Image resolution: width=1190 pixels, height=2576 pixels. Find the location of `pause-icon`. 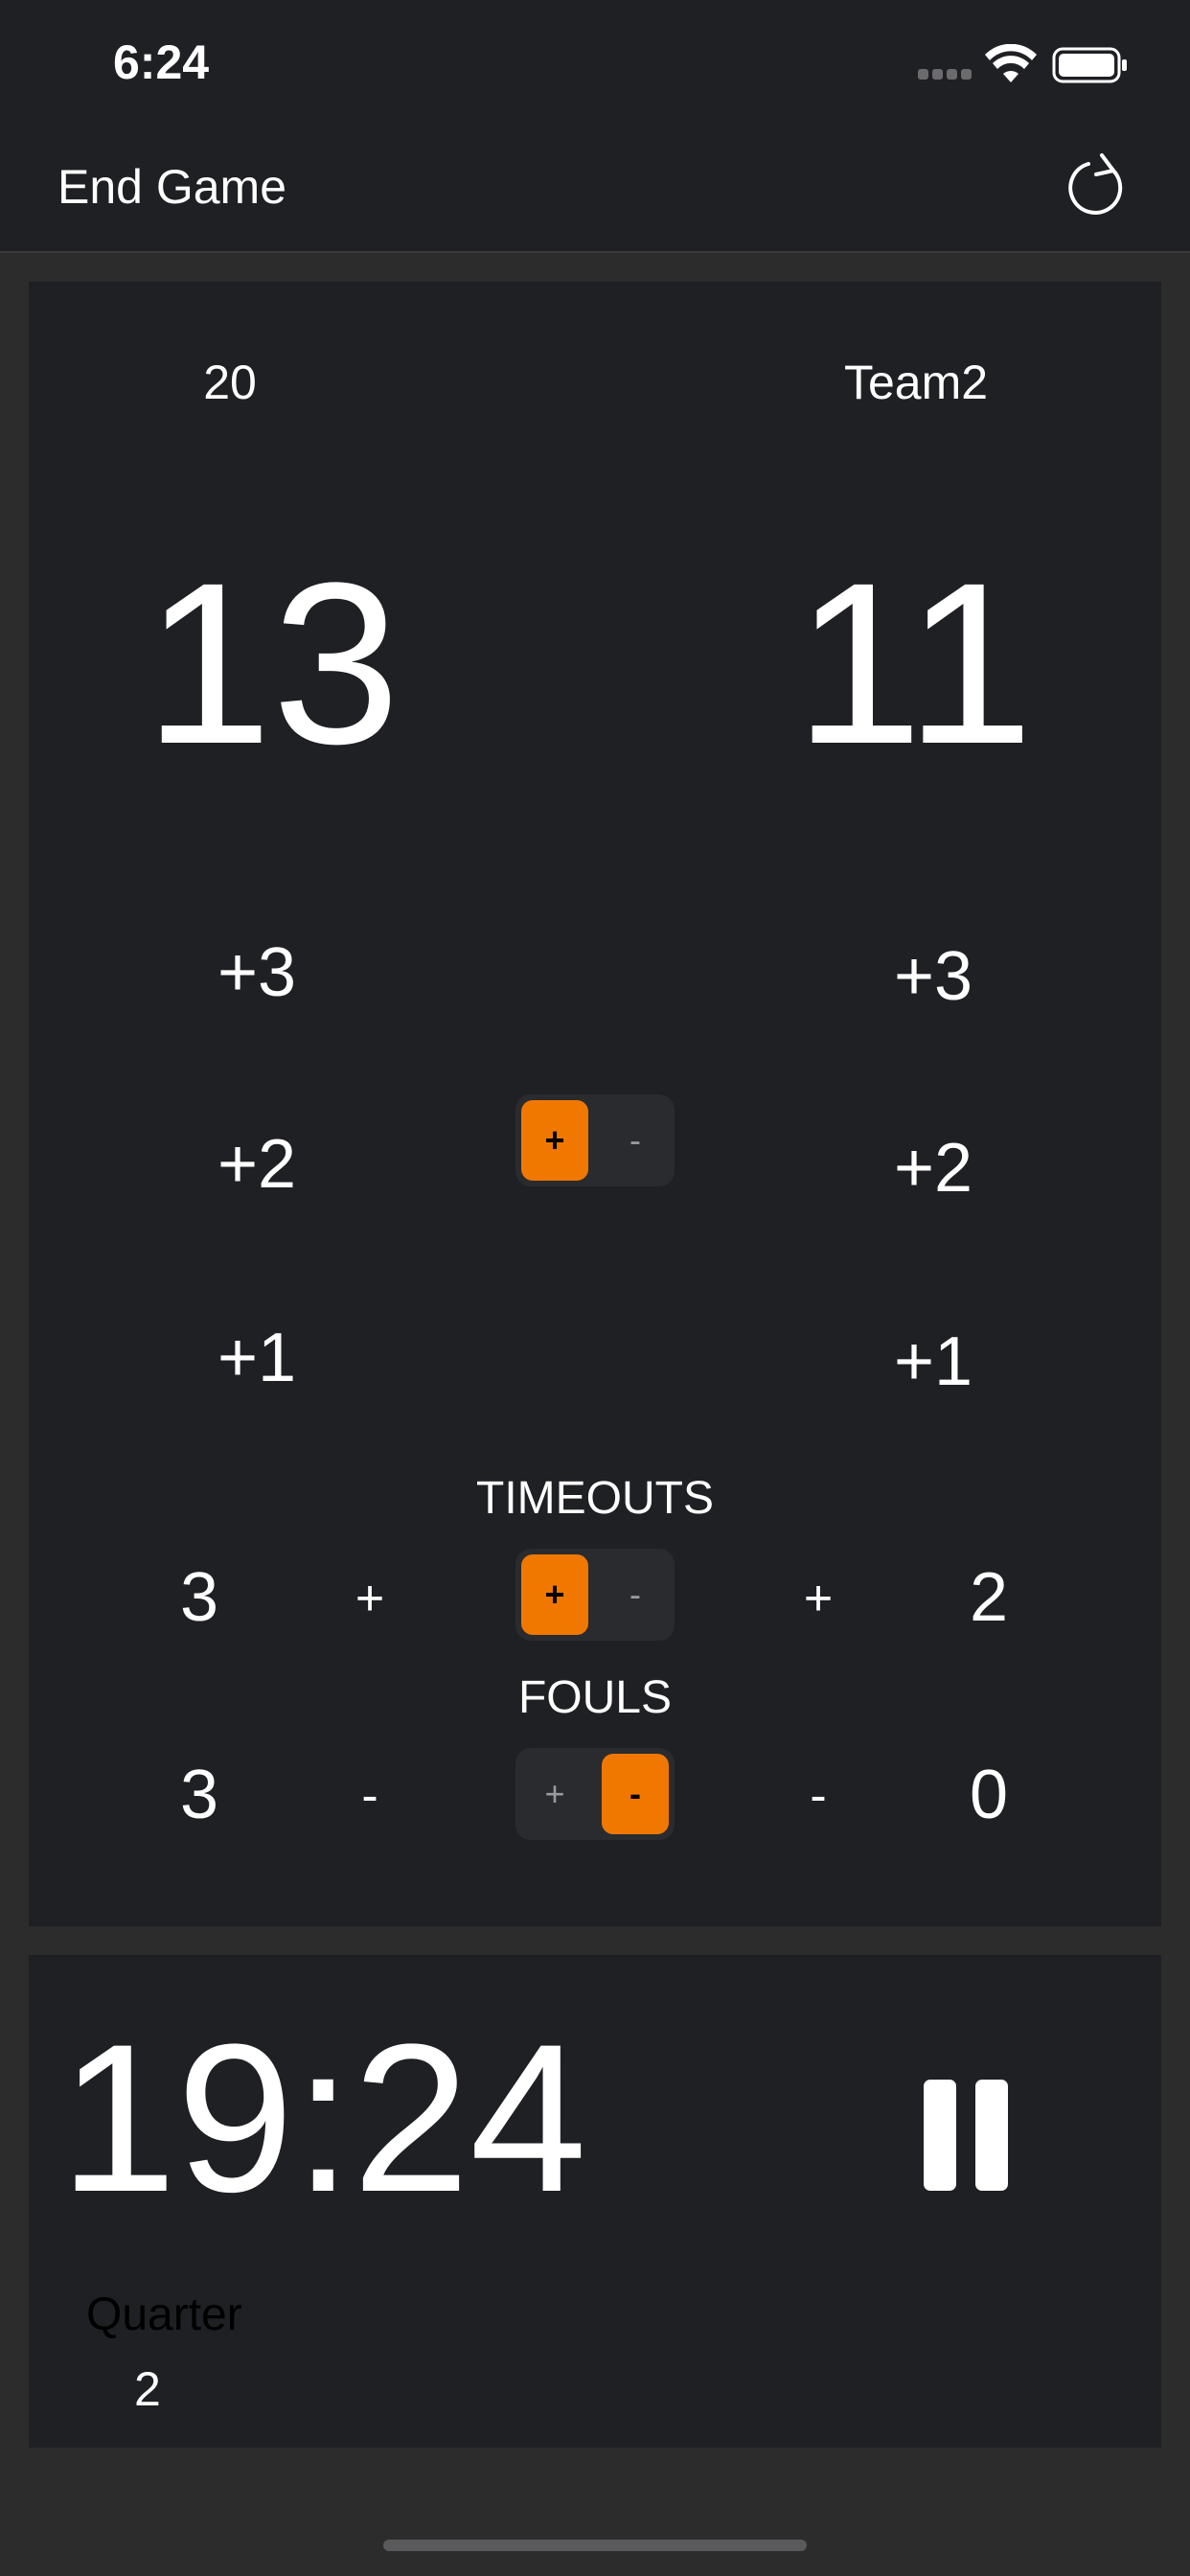

pause-icon is located at coordinates (966, 2135).